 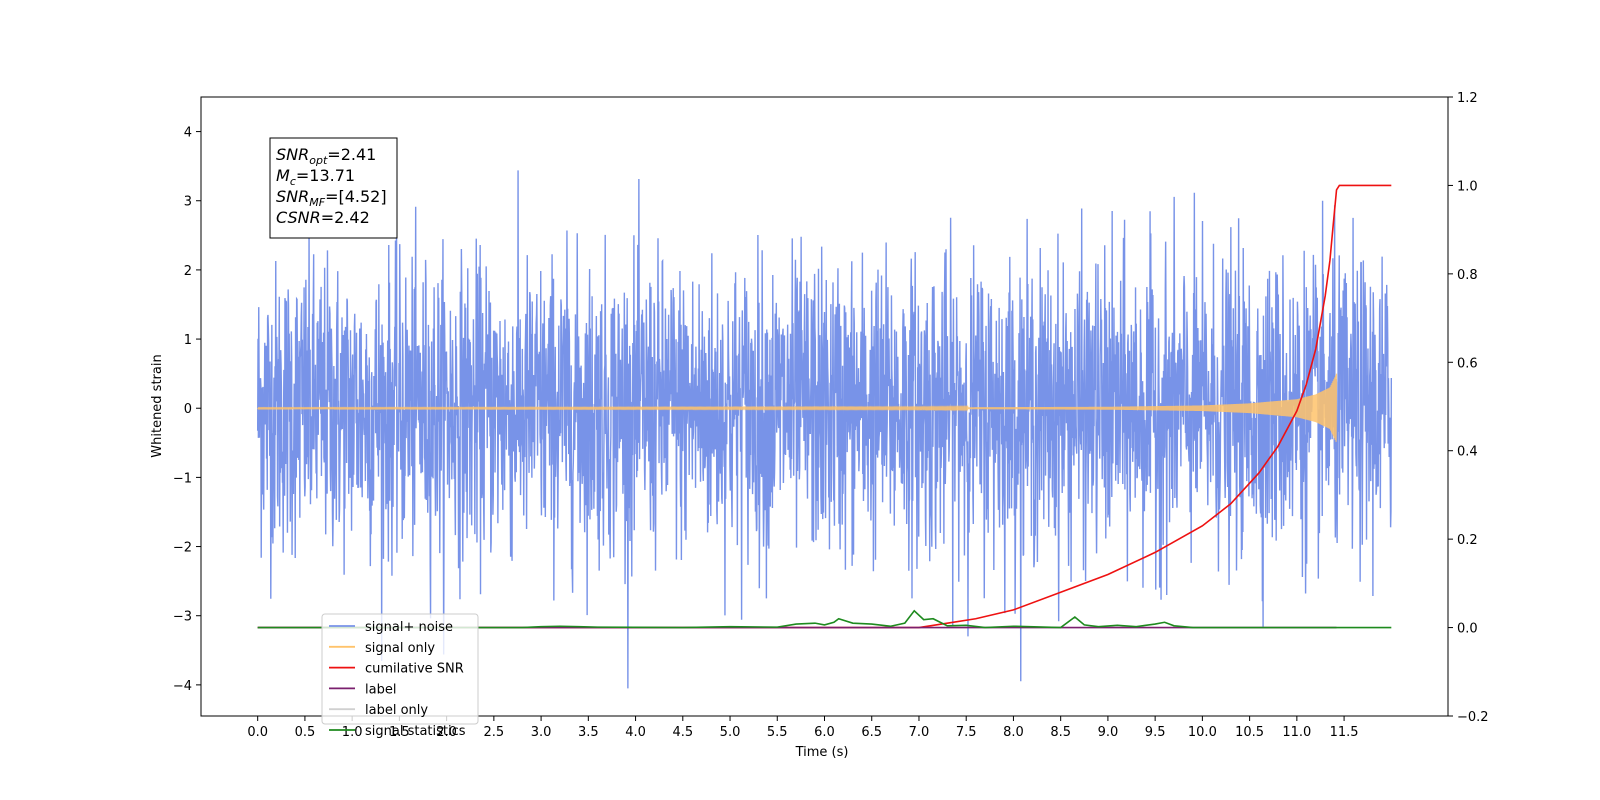 What do you see at coordinates (966, 732) in the screenshot?
I see `x-tick-label: 7.5` at bounding box center [966, 732].